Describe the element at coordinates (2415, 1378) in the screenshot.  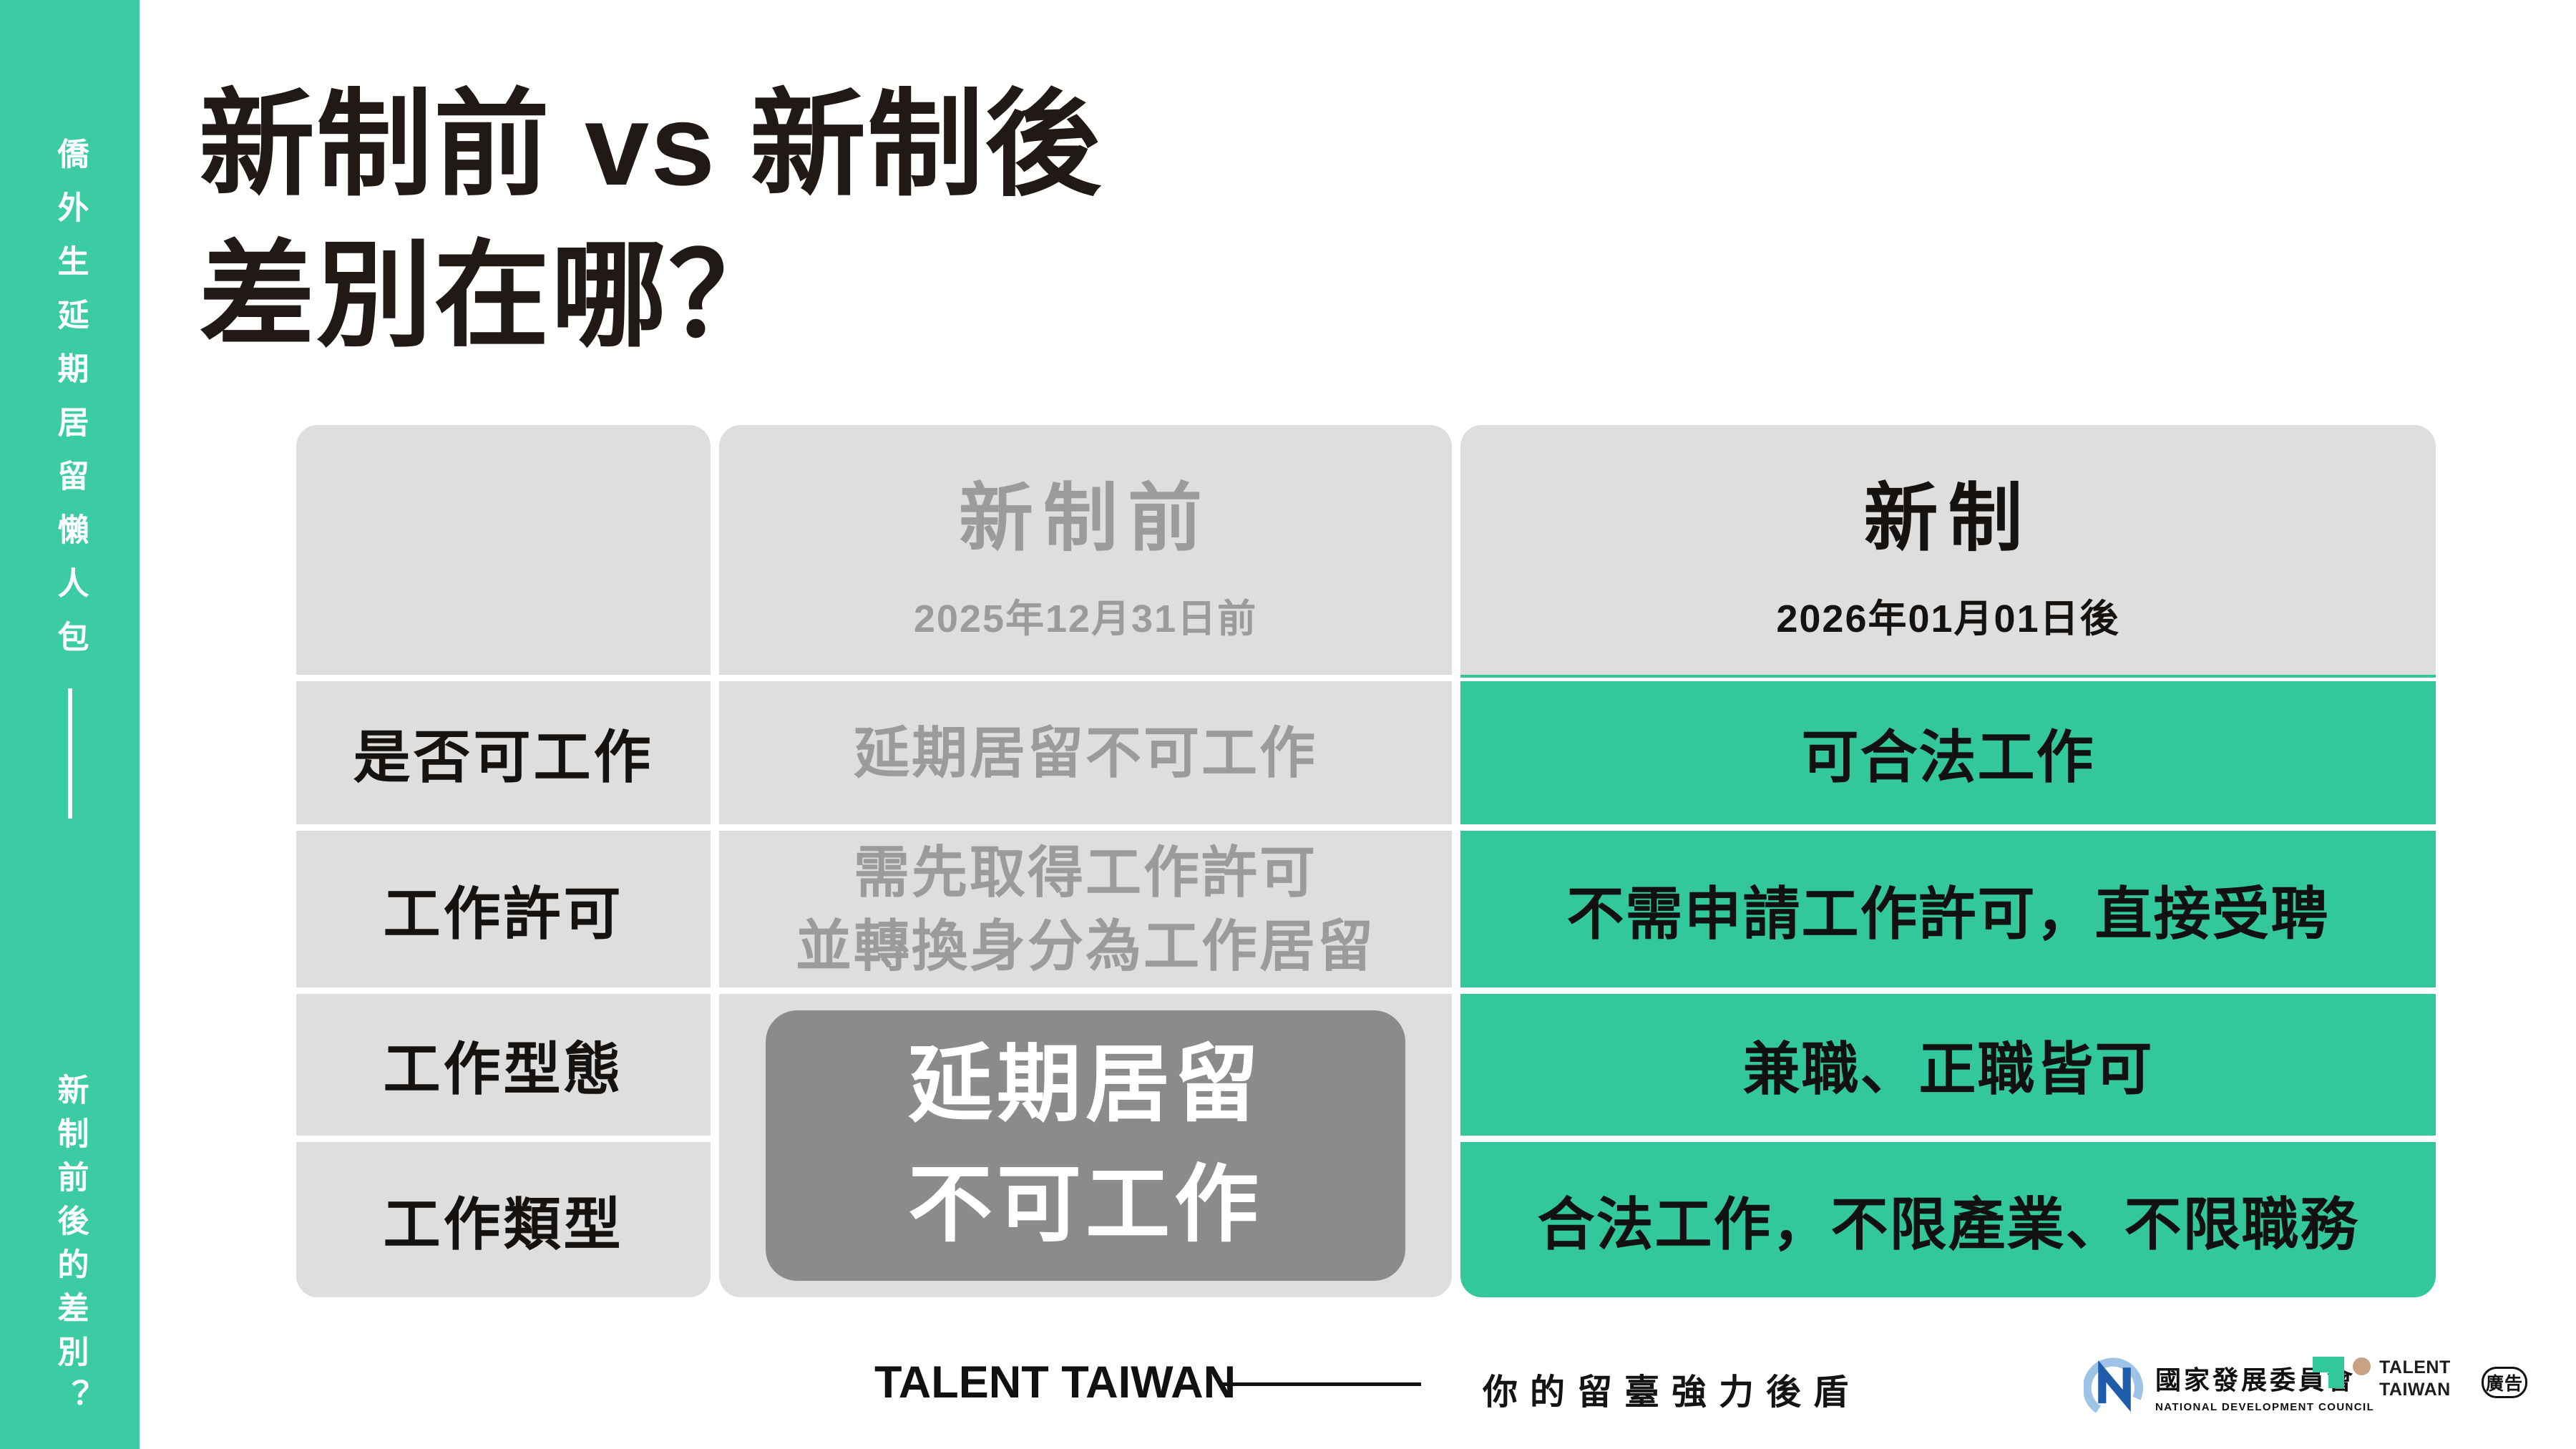
I see `talent-taiwan-logo-text: TALENT TAIWAN` at that location.